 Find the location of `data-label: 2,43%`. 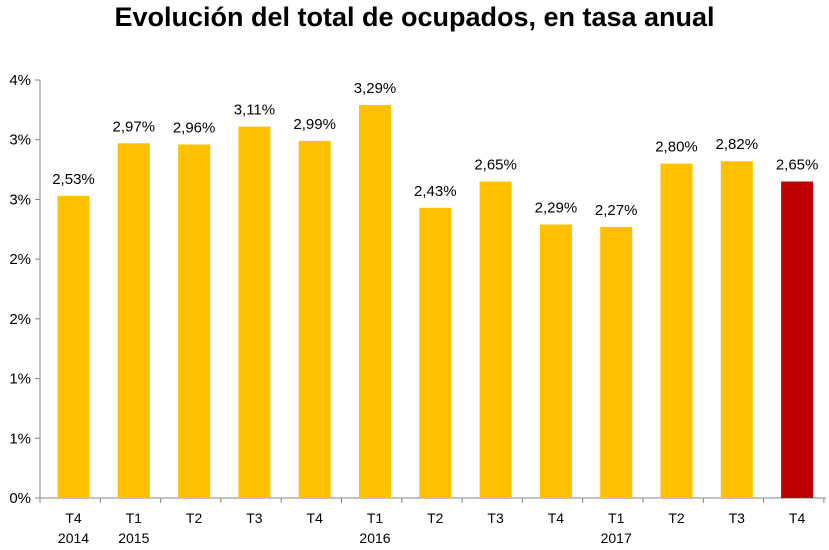

data-label: 2,43% is located at coordinates (435, 191).